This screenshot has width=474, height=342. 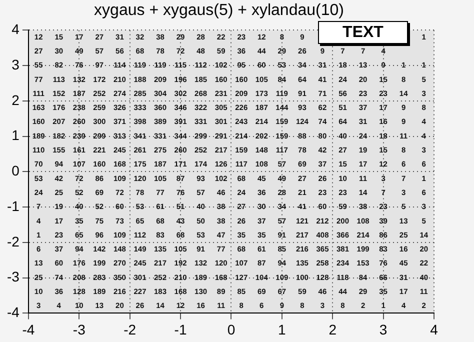 What do you see at coordinates (16, 29) in the screenshot?
I see `y-tick-label: 4` at bounding box center [16, 29].